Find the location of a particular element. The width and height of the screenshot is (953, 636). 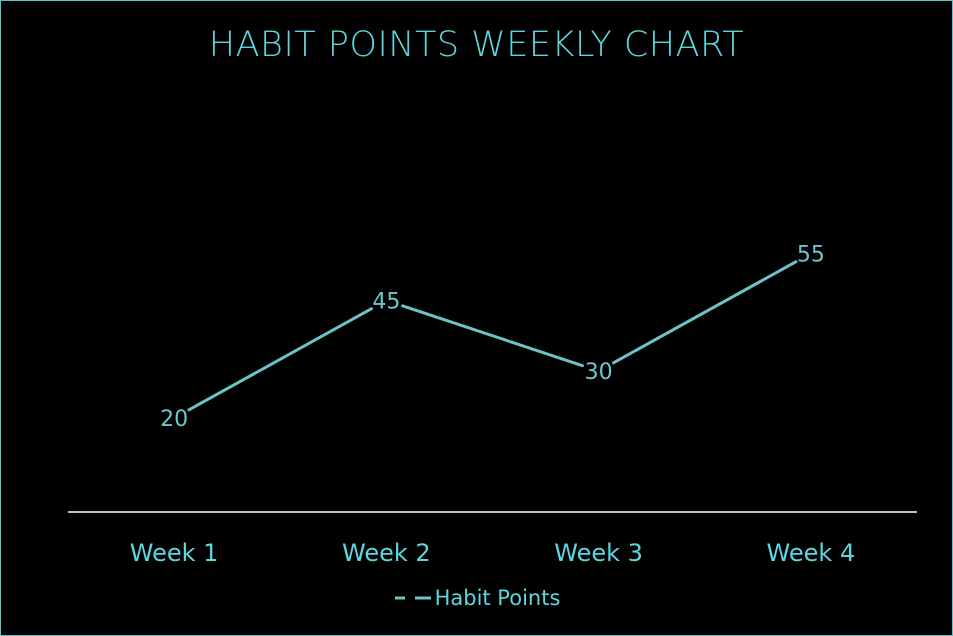

x-tick-label: Week 1 is located at coordinates (174, 553).